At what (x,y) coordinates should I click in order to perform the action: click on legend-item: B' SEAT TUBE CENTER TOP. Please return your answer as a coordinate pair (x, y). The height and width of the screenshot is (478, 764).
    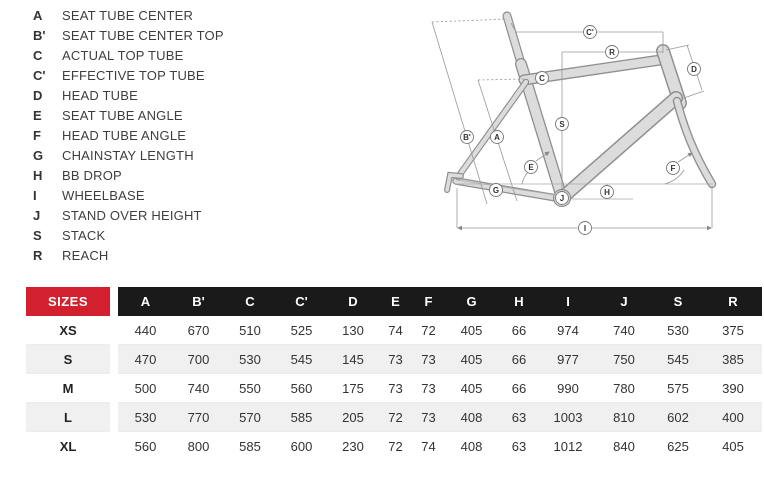
    Looking at the image, I should click on (128, 36).